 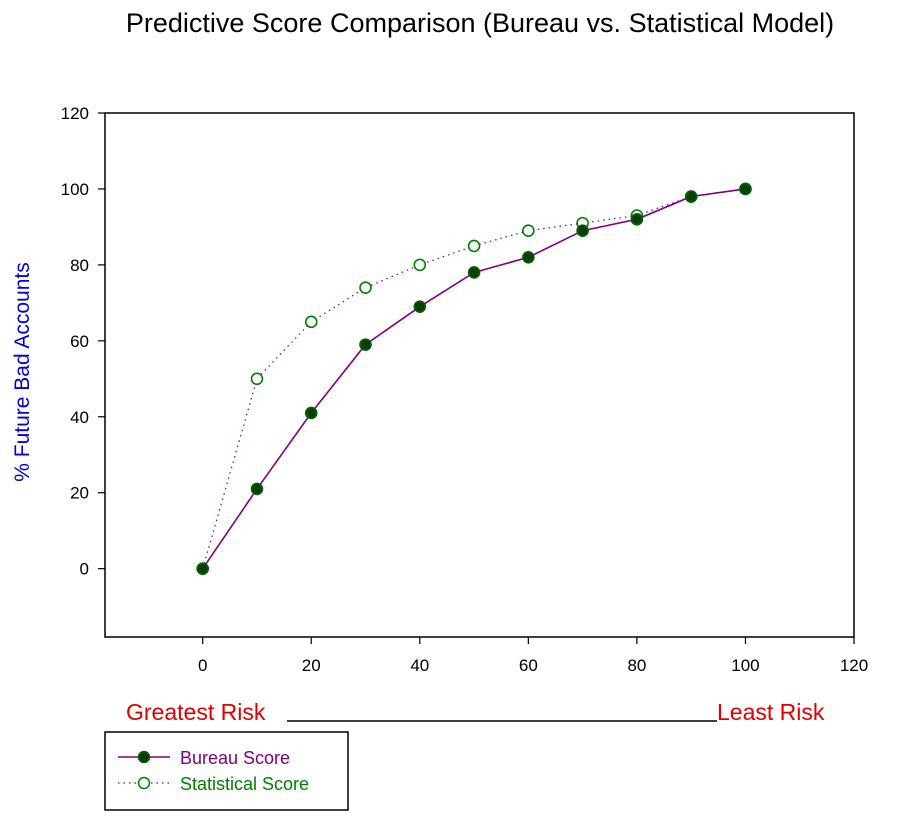 I want to click on y-tick-label: 120, so click(x=75, y=113).